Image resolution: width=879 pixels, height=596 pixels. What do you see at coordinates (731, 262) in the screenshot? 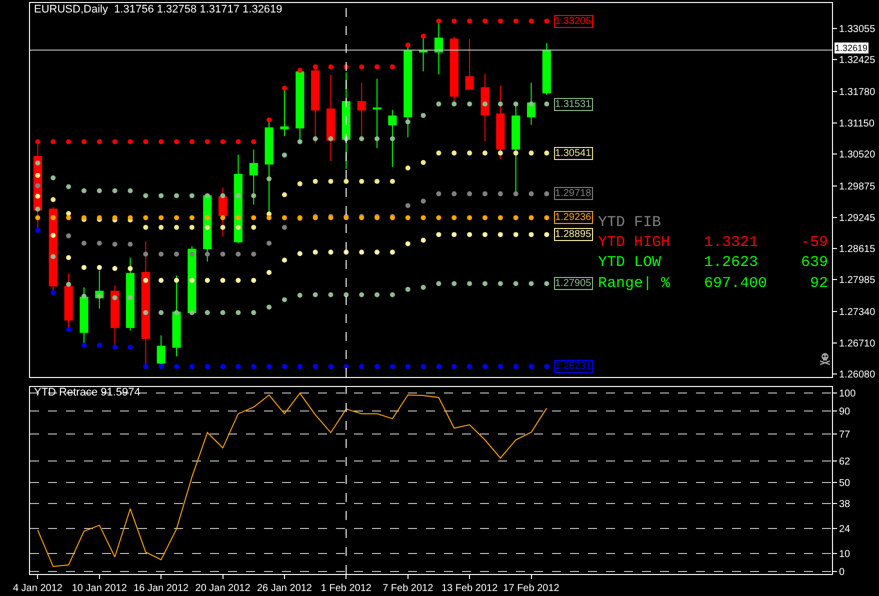
I see `annotation: 1.2623` at bounding box center [731, 262].